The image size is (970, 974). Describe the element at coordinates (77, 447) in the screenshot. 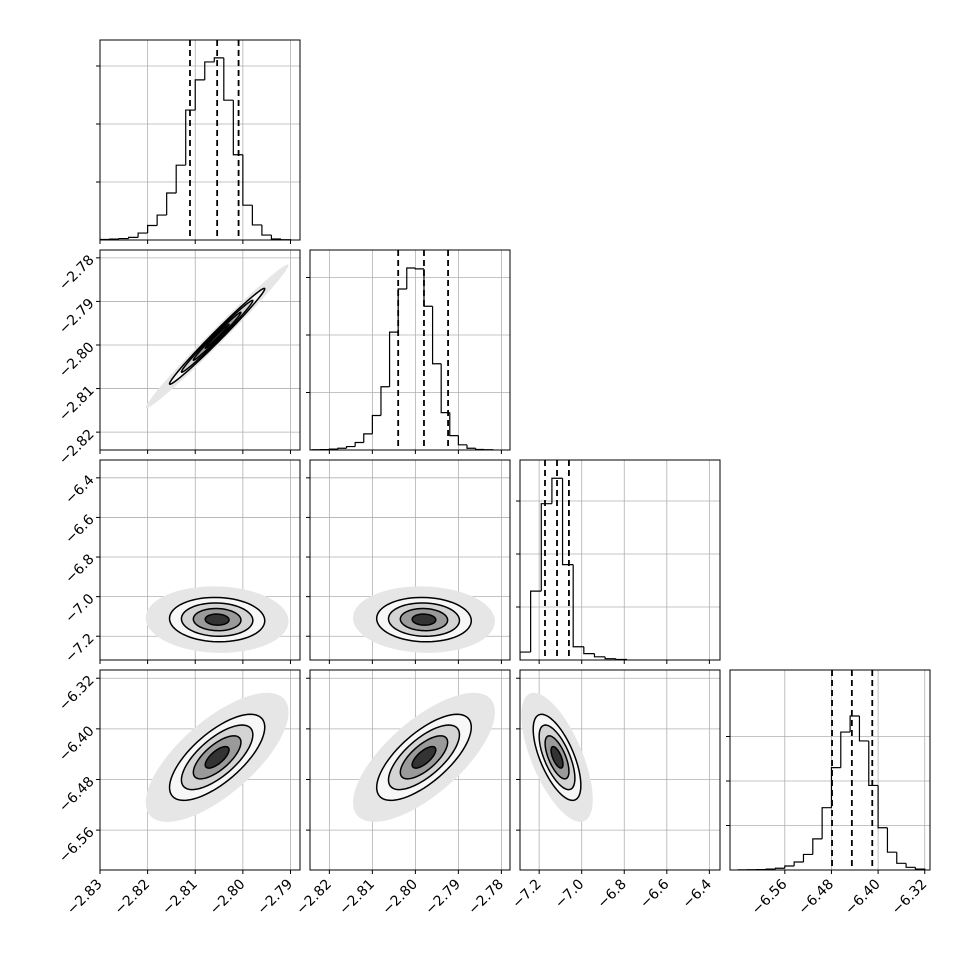

I see `y-tick-label: −2.82` at that location.